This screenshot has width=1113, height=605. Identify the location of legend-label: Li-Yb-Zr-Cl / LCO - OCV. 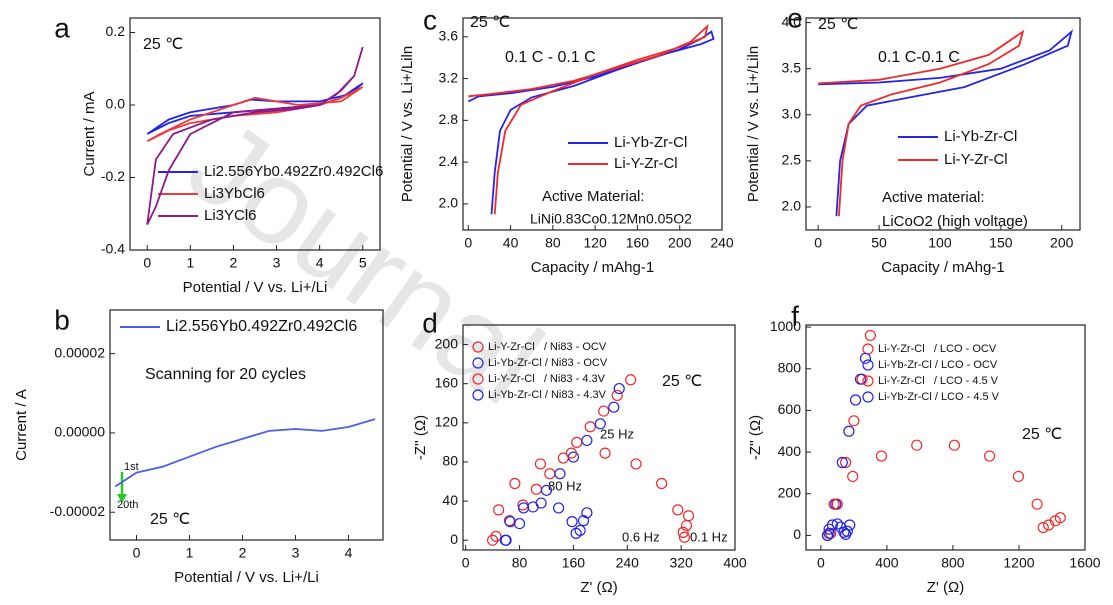
(938, 365).